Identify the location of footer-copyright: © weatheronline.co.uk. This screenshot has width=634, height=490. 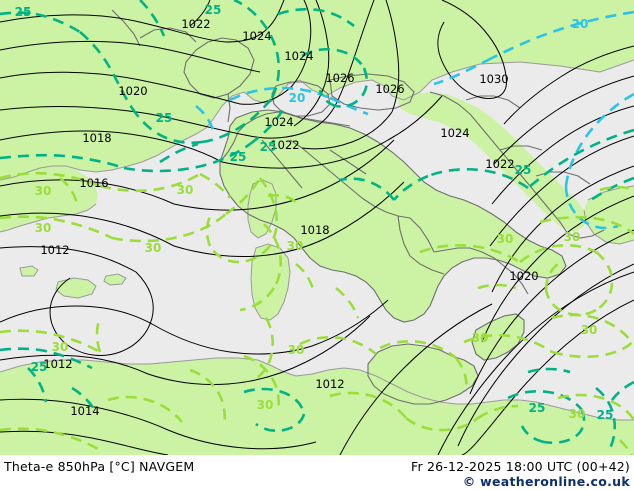
(546, 481).